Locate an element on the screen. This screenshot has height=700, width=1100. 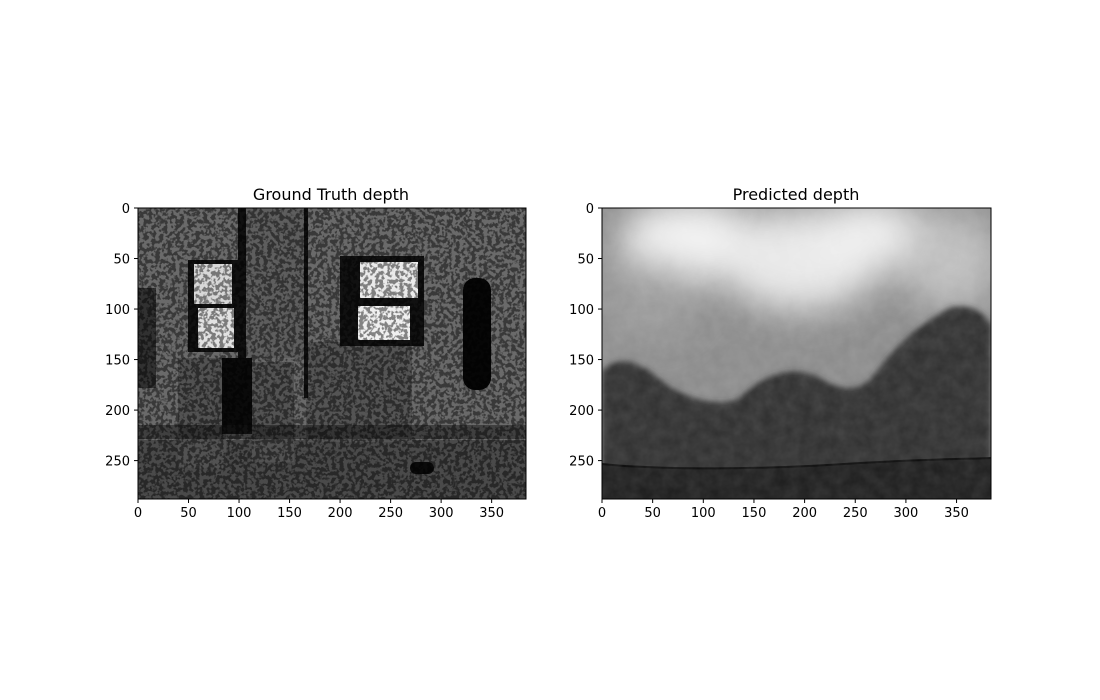
predicted-y-tick-label: 250 is located at coordinates (581, 462).